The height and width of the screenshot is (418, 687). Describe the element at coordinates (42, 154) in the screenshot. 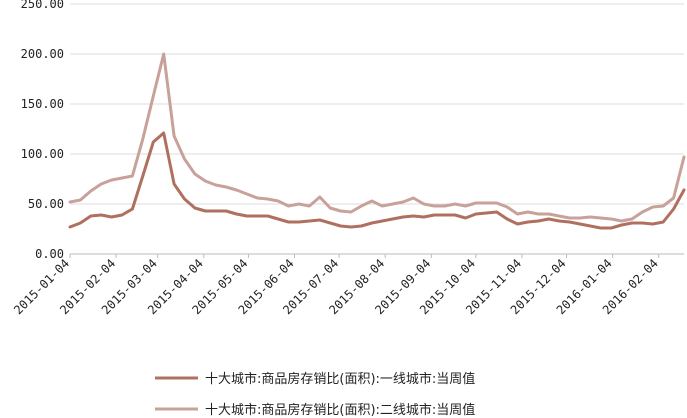

I see `y-tick-label: 100.00` at that location.